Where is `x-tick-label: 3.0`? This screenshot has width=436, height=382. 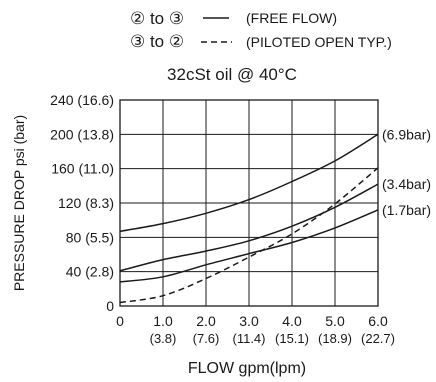 x-tick-label: 3.0 is located at coordinates (249, 321).